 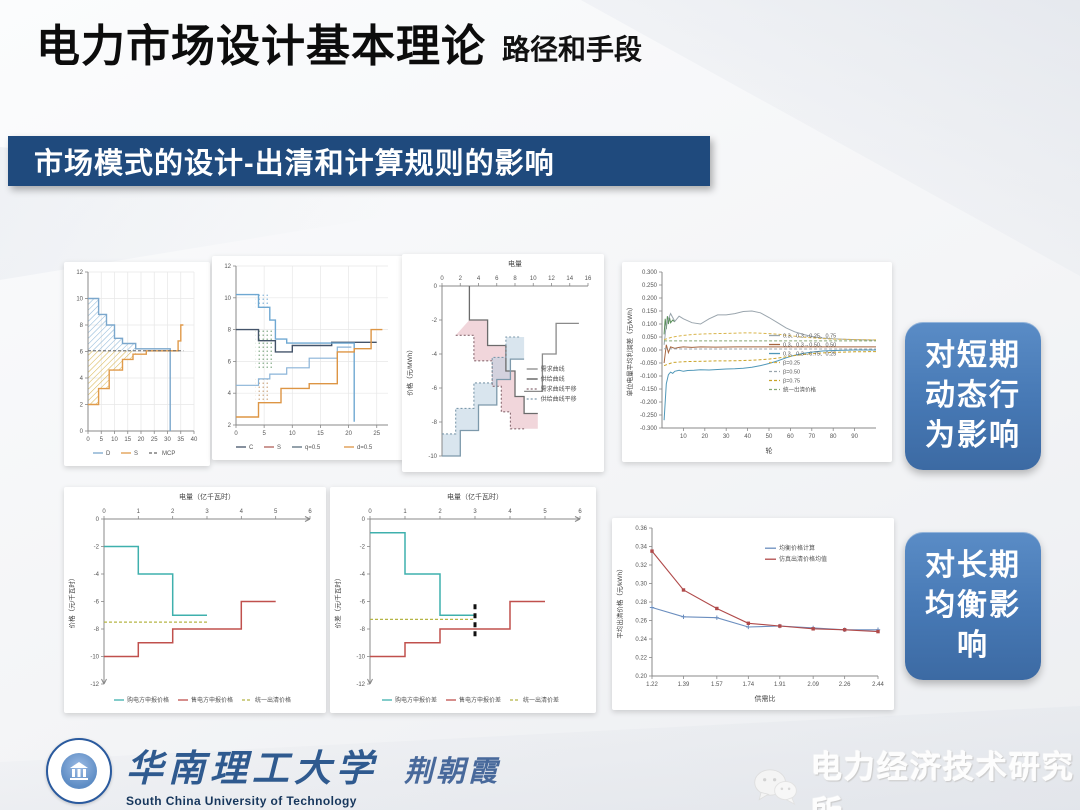 What do you see at coordinates (791, 364) in the screenshot?
I see `svg-text: β=0.25` at bounding box center [791, 364].